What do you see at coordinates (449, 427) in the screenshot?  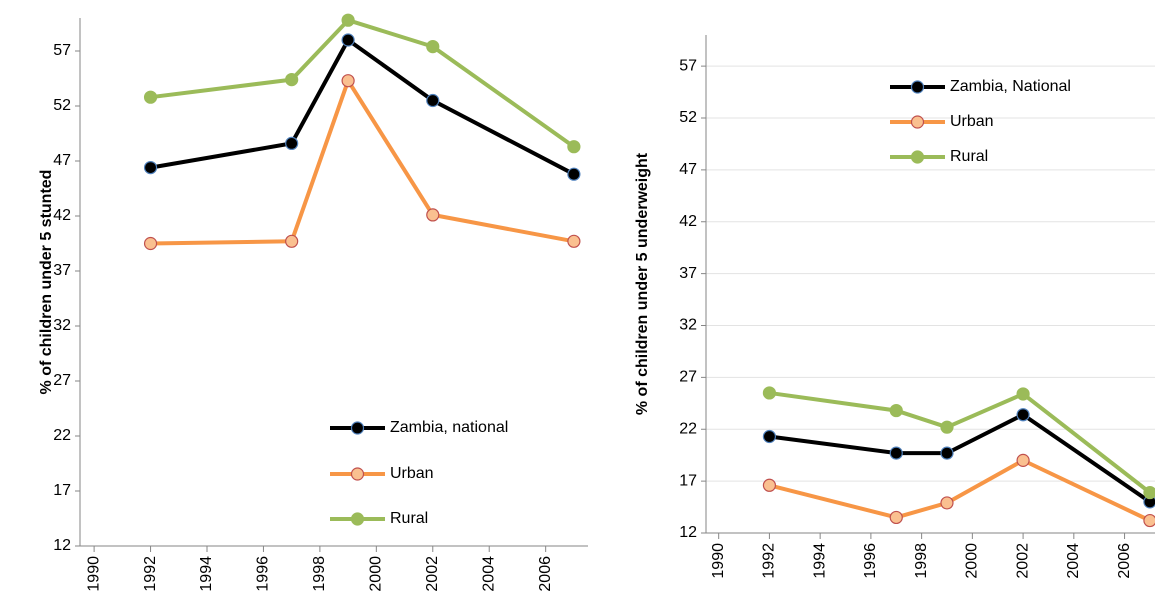 I see `legend-label: Zambia, national` at bounding box center [449, 427].